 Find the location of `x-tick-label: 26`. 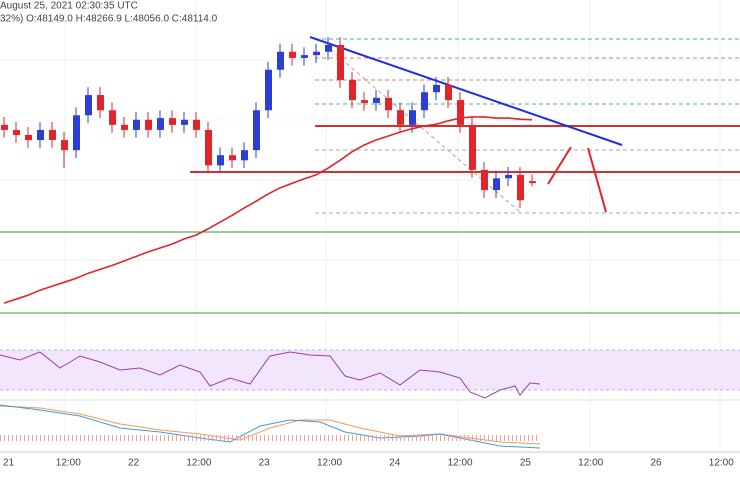

x-tick-label: 26 is located at coordinates (656, 463).